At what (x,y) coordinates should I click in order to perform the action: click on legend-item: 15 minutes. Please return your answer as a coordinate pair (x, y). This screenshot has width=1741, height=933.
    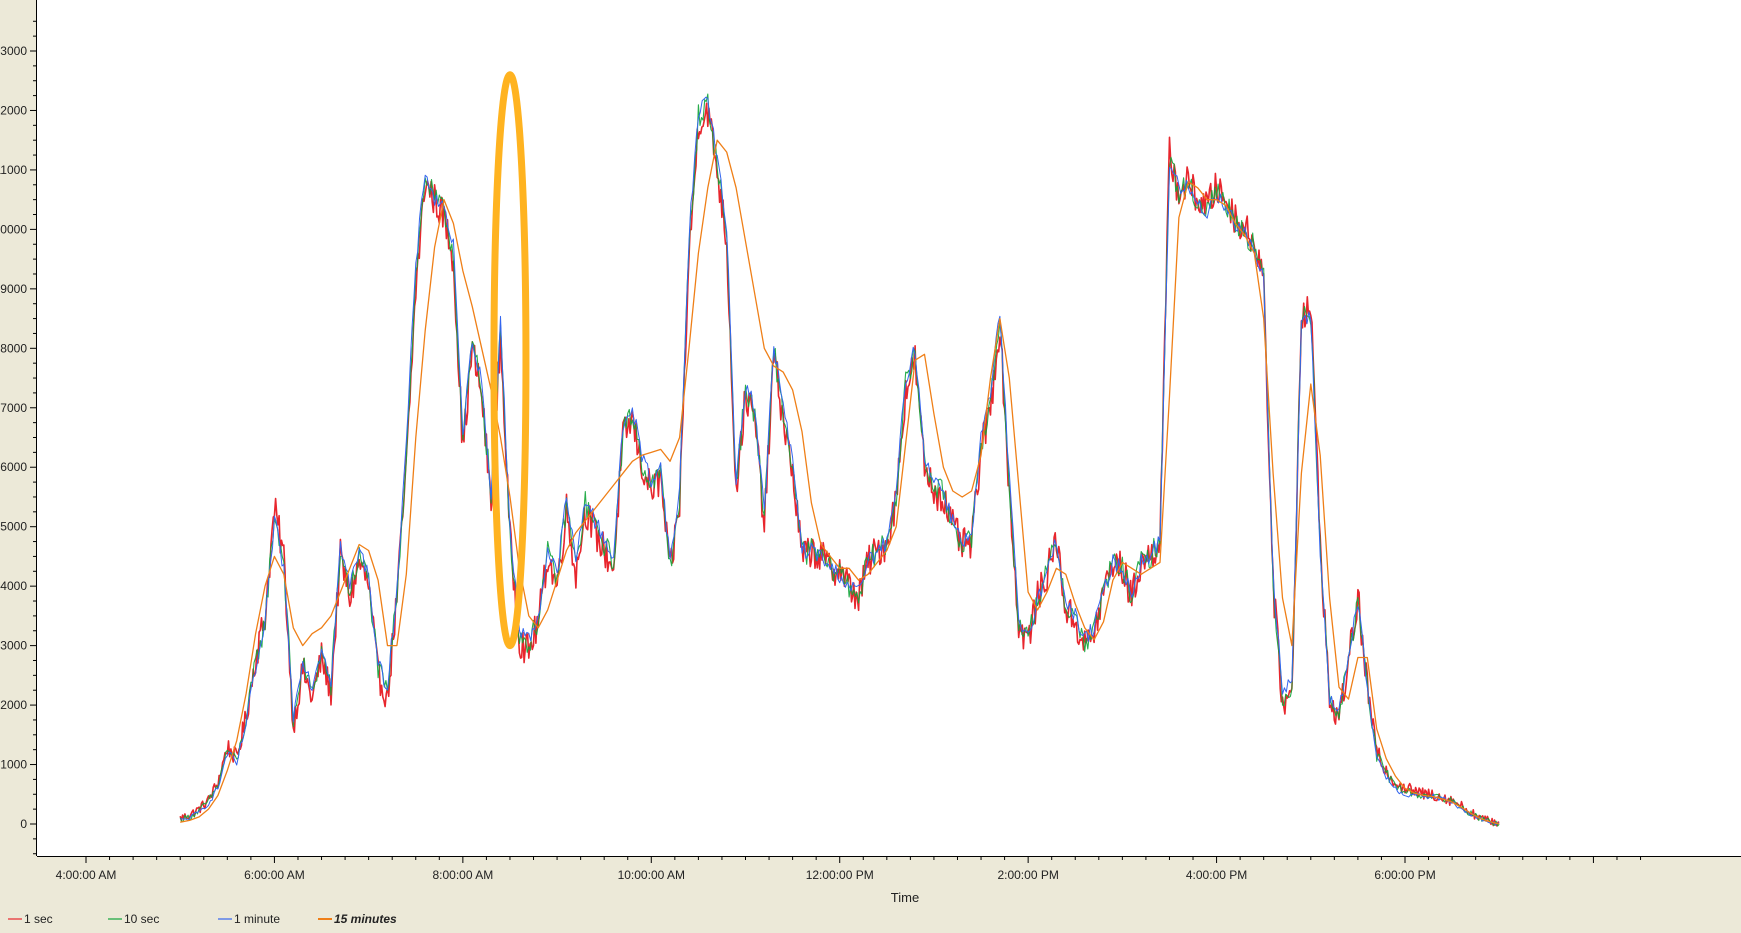
    Looking at the image, I should click on (357, 919).